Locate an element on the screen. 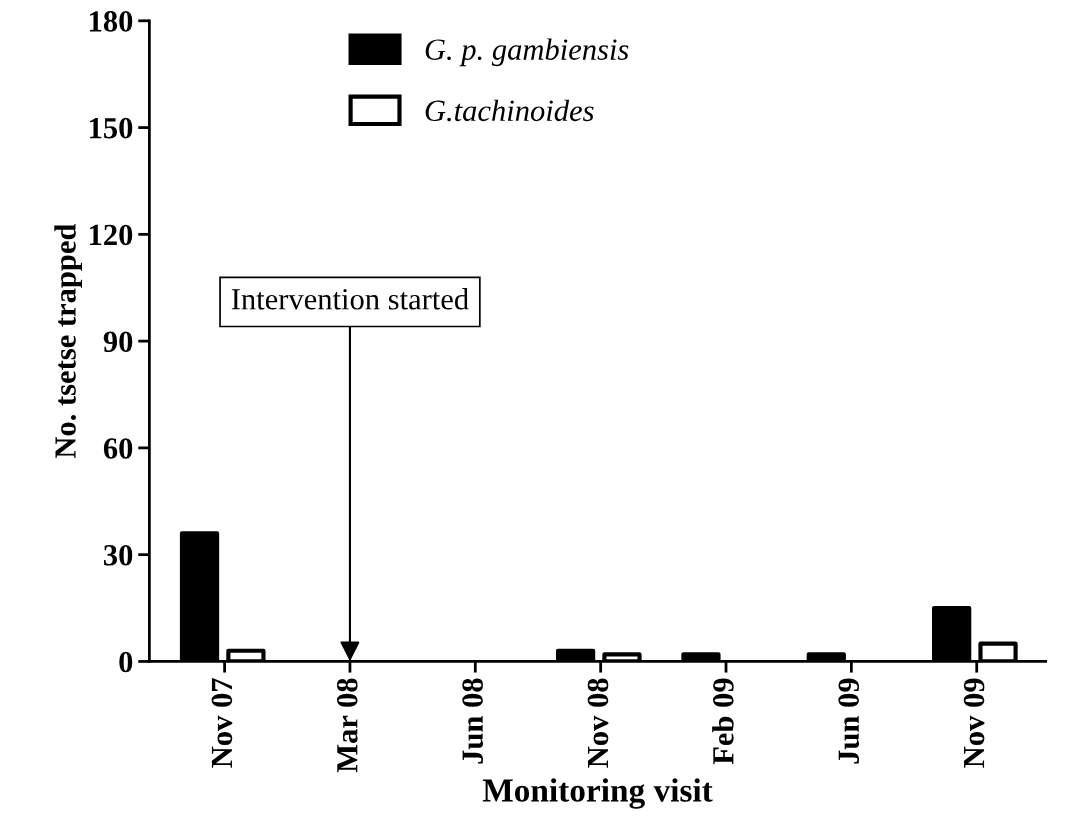 Image resolution: width=1067 pixels, height=832 pixels. x-tick-label: Jun 08 is located at coordinates (473, 721).